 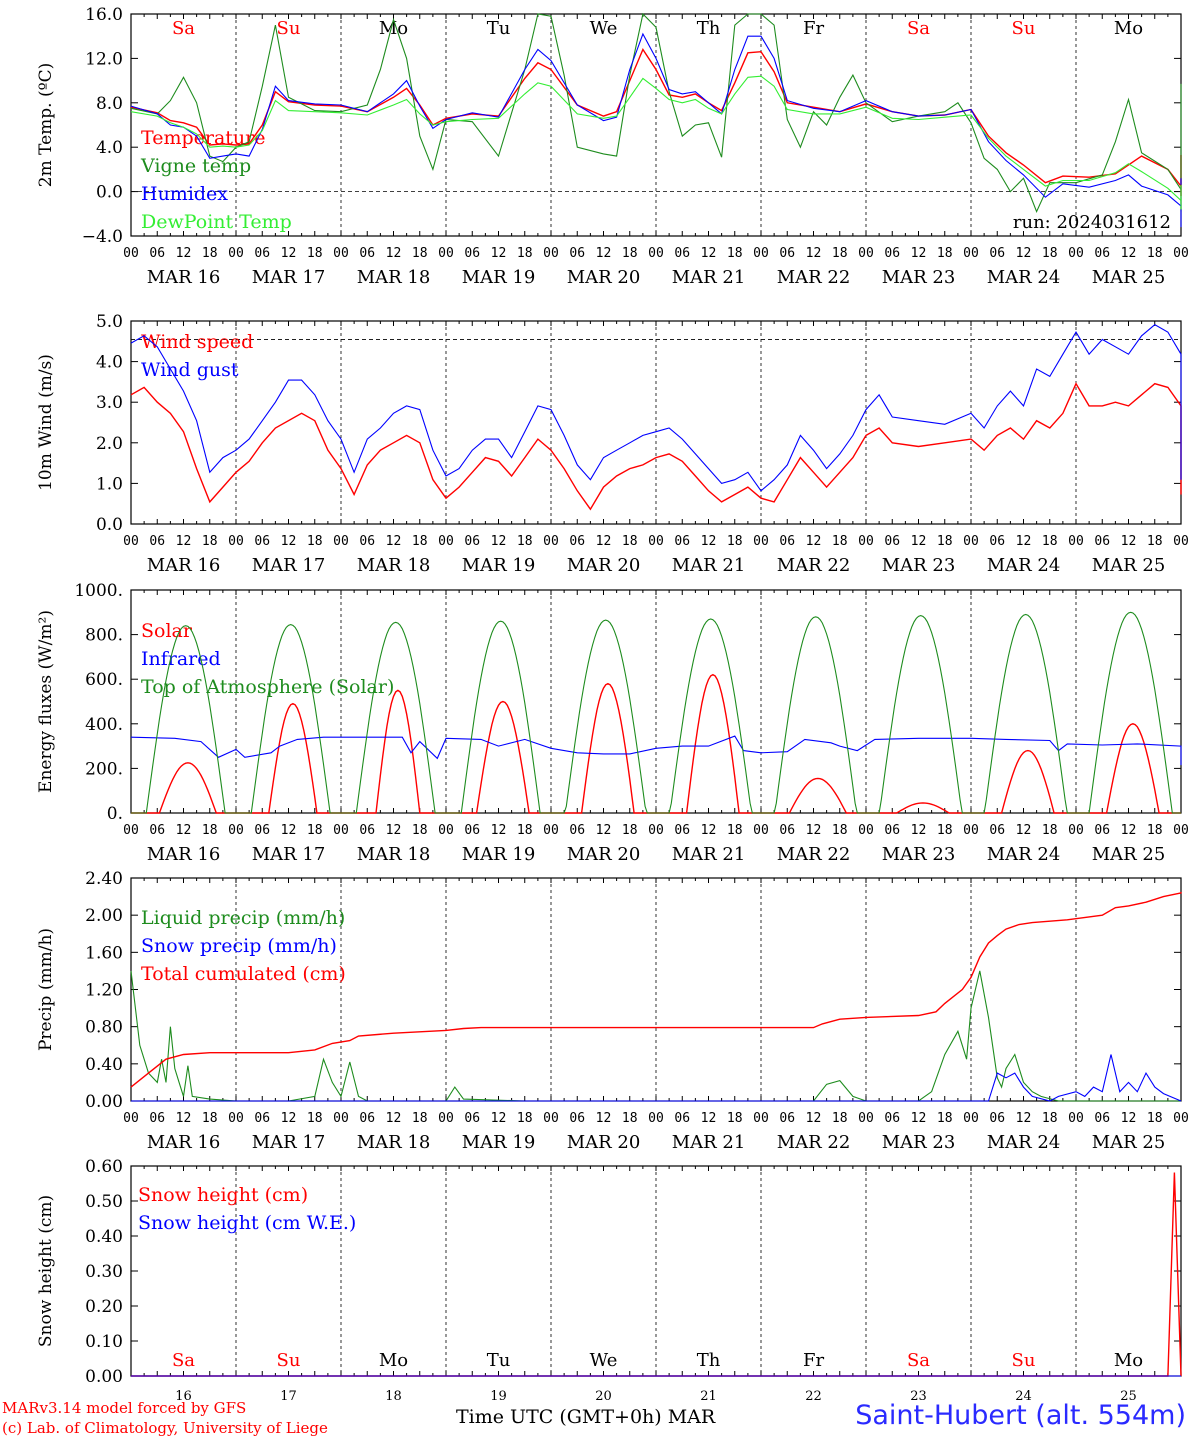 I want to click on y-tick-label: 1000., so click(x=98, y=591).